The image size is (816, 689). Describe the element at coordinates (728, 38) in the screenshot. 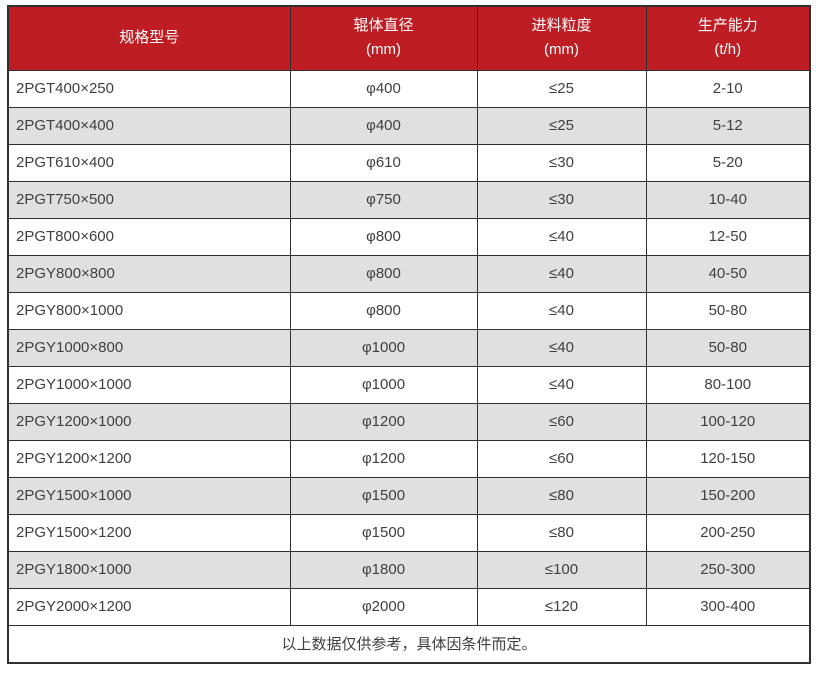

I see `col-header-capacity: 生产能力 (t/h)` at that location.